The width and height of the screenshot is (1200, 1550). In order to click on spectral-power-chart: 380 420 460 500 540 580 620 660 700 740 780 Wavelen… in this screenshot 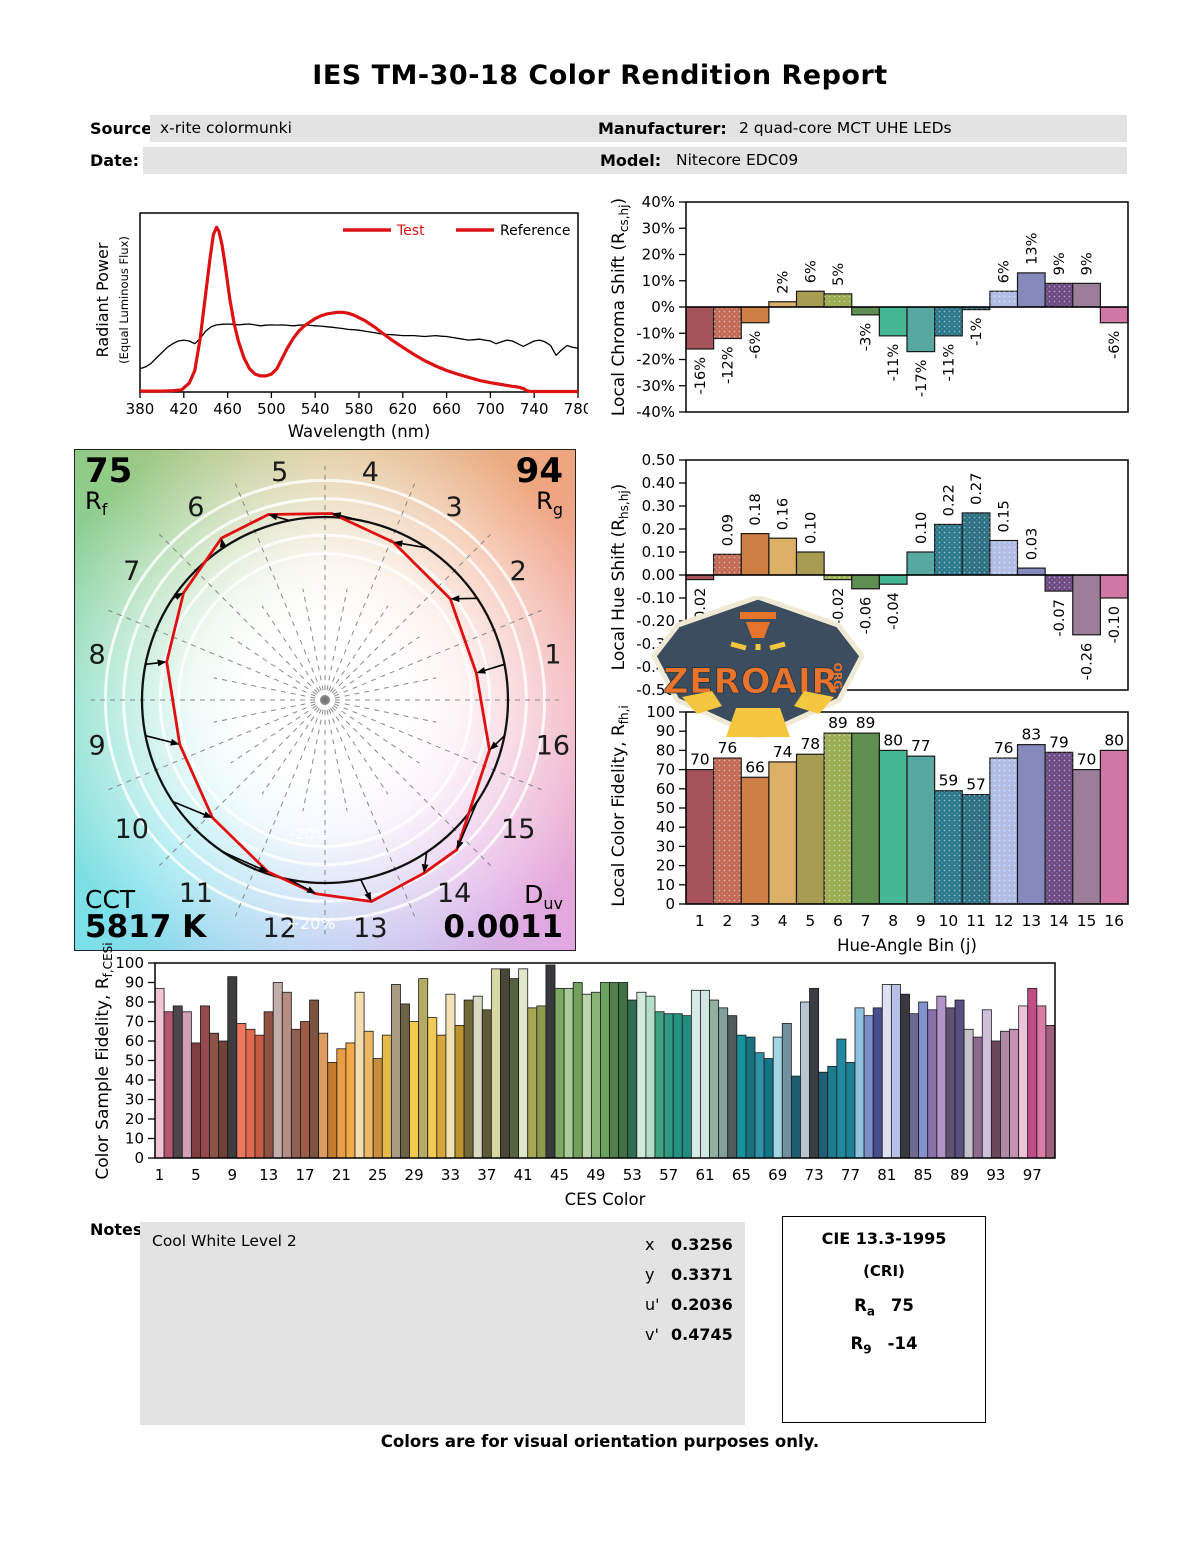, I will do `click(338, 320)`.